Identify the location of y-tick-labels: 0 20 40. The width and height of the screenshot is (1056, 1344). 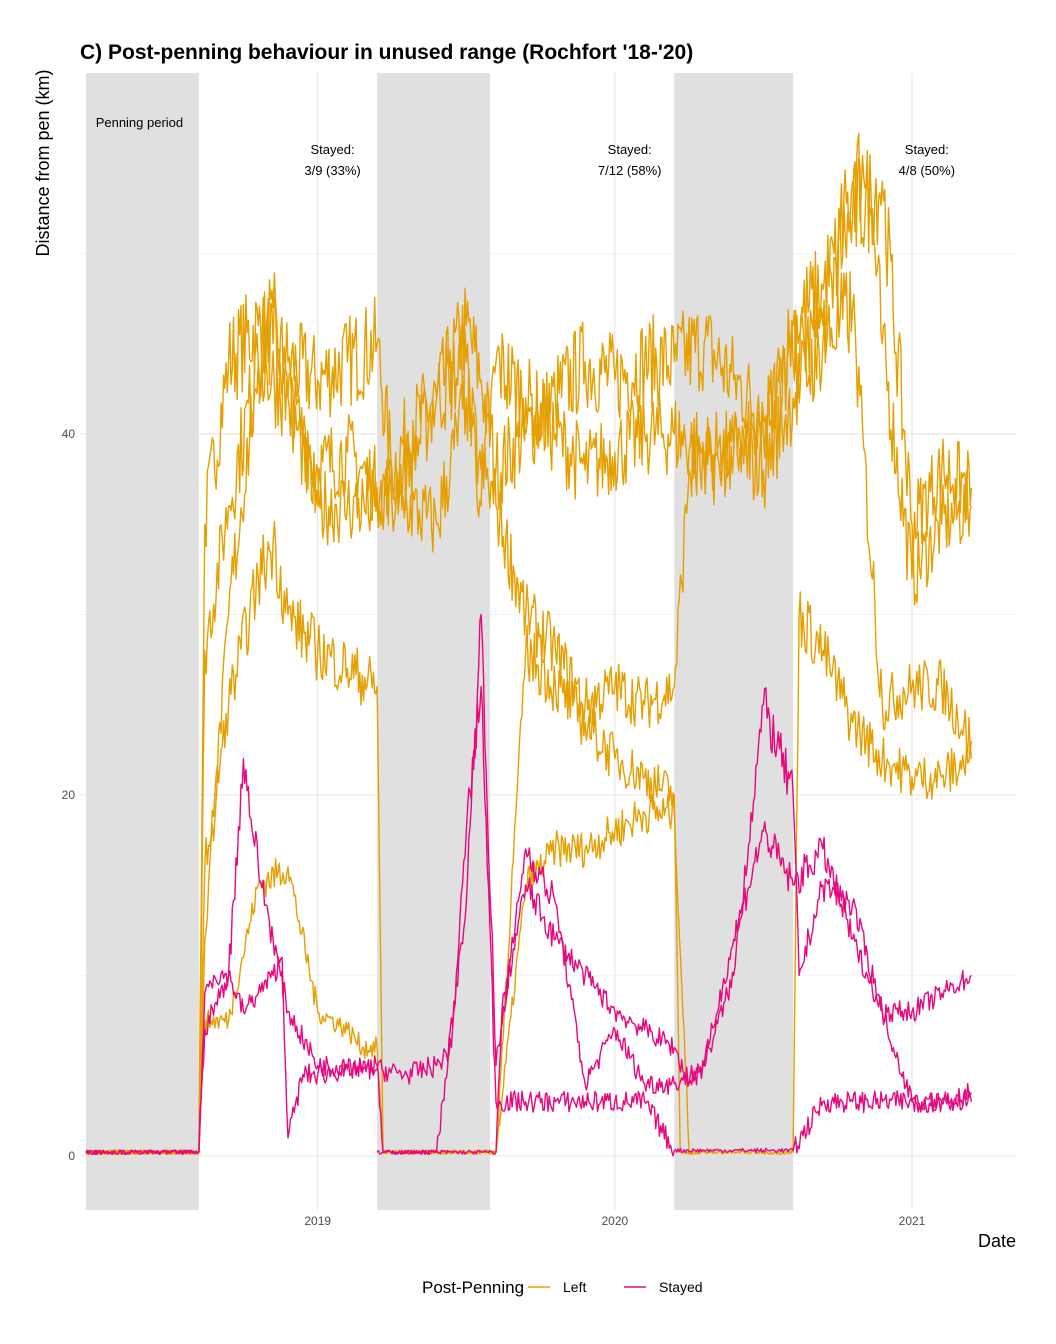
(69, 795).